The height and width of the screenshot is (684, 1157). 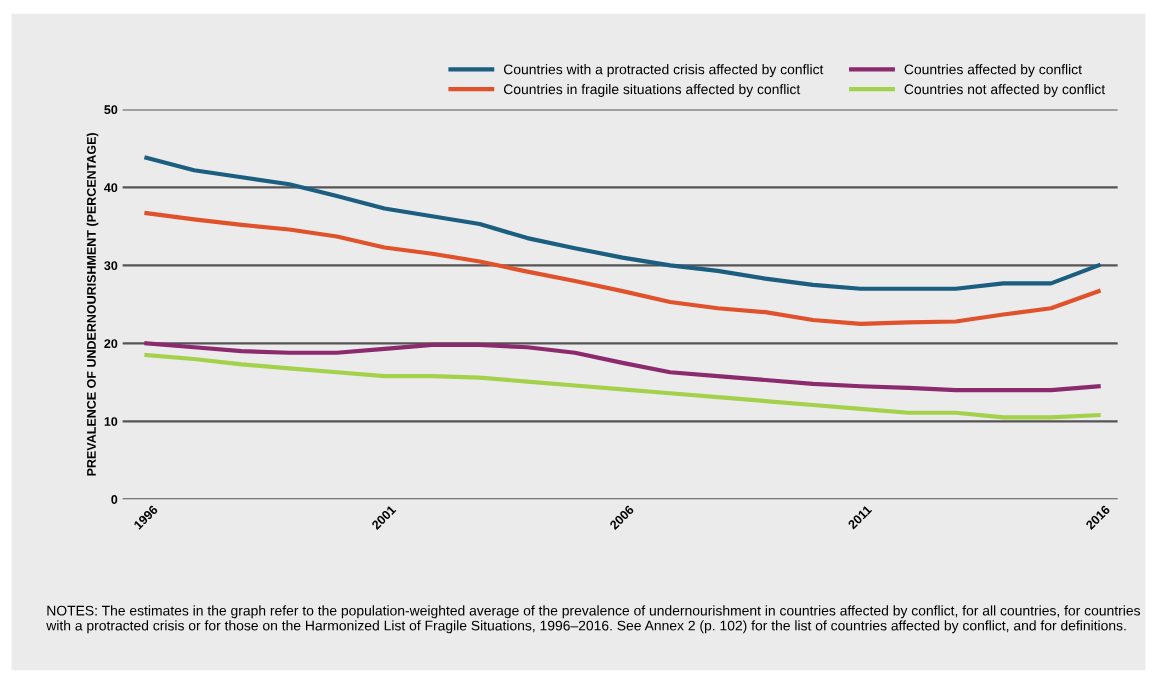 What do you see at coordinates (114, 499) in the screenshot?
I see `y-tick-label: 0` at bounding box center [114, 499].